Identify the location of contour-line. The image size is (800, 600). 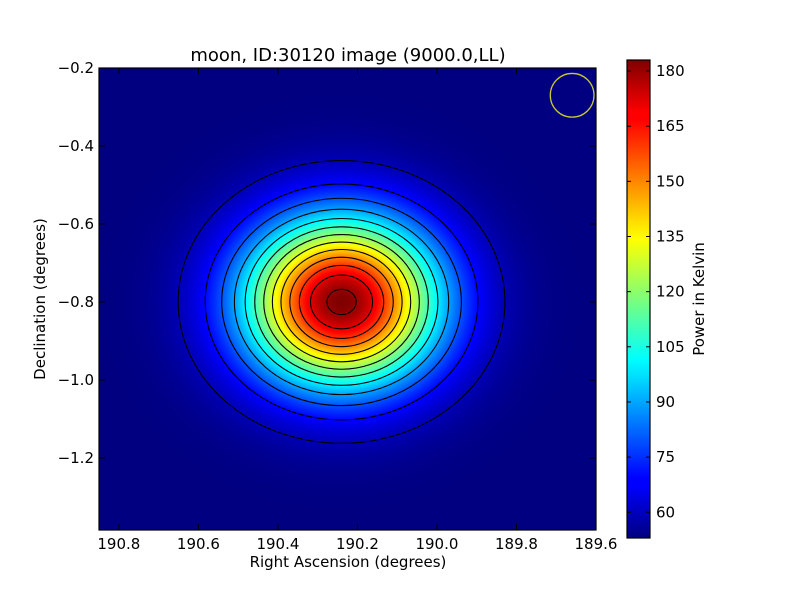
(341, 302).